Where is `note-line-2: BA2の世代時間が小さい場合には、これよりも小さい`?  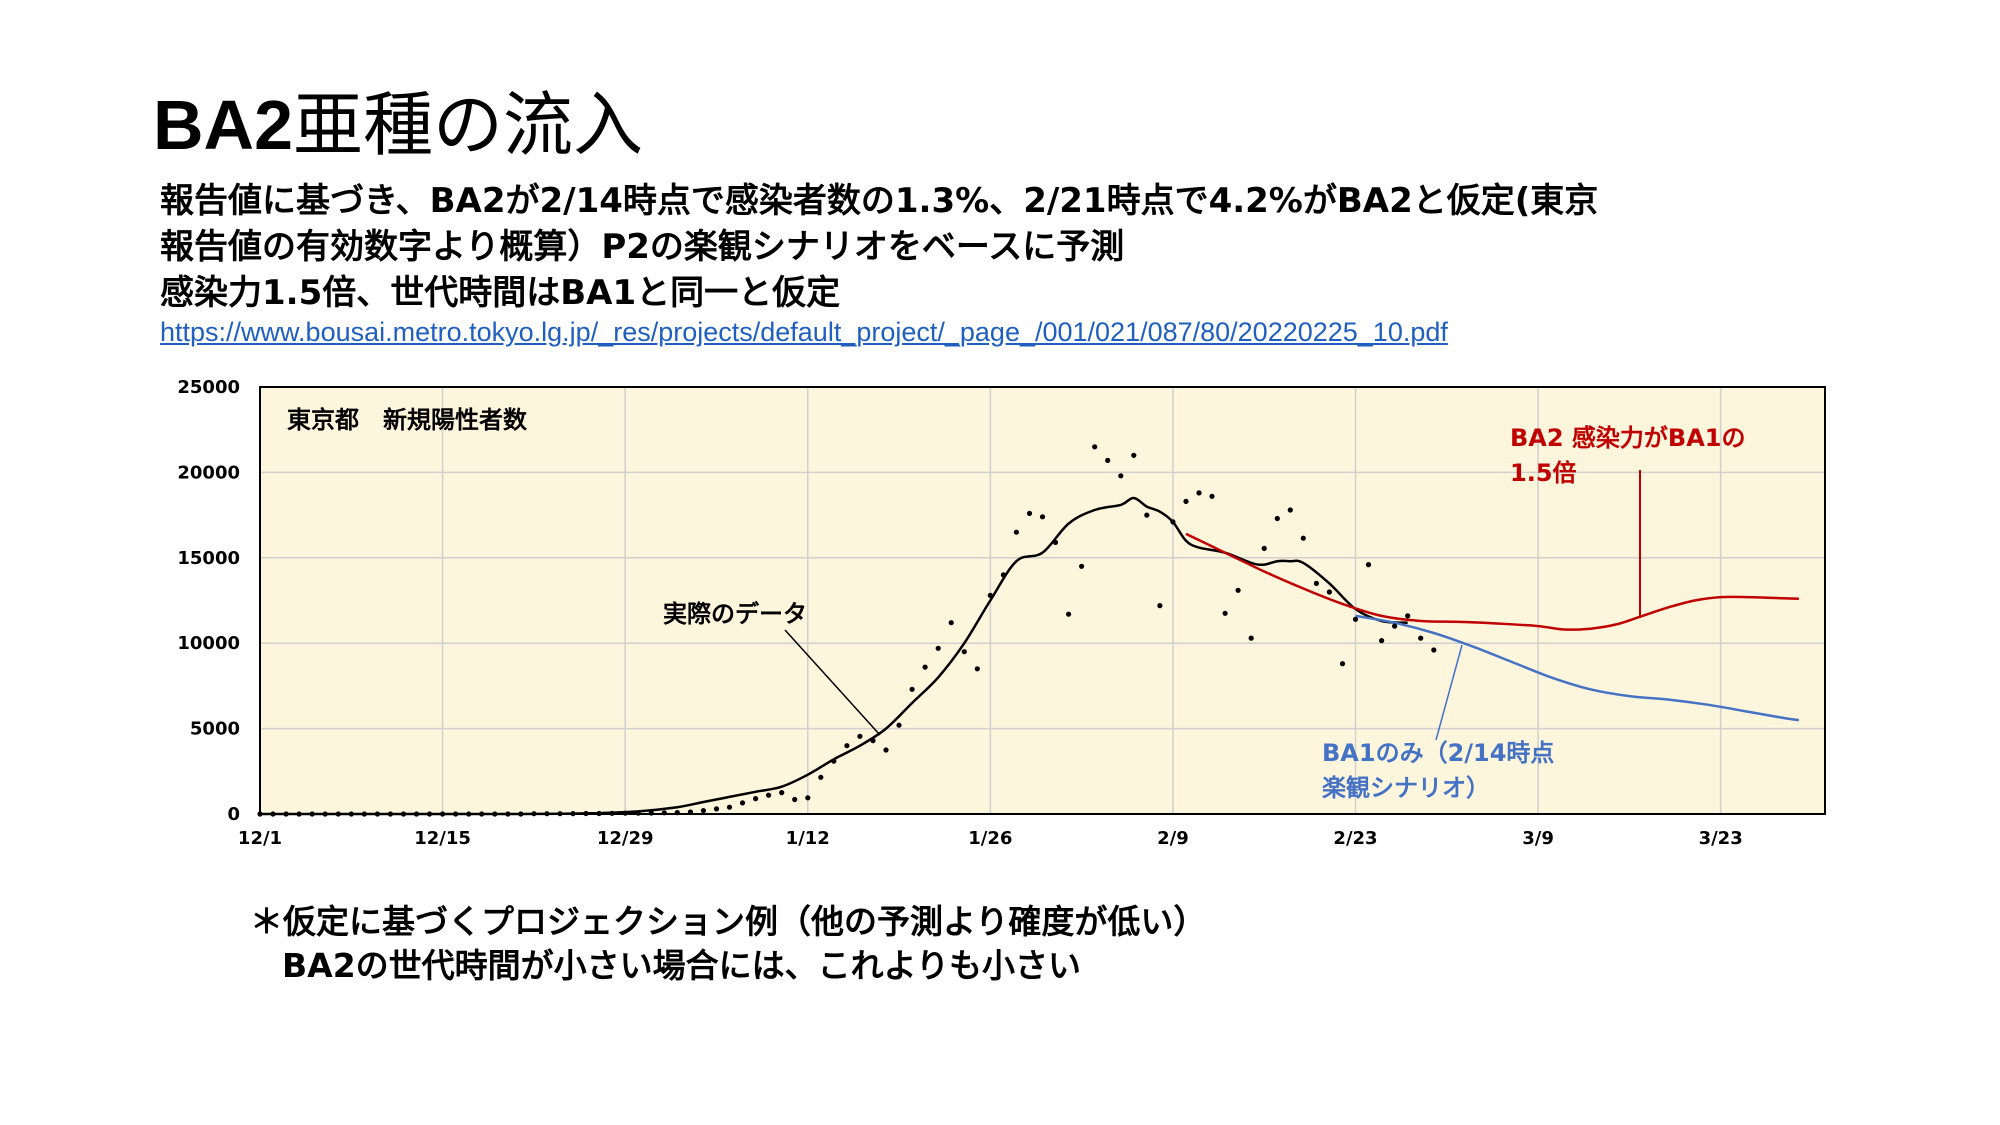
note-line-2: BA2の世代時間が小さい場合には、これよりも小さい is located at coordinates (681, 965).